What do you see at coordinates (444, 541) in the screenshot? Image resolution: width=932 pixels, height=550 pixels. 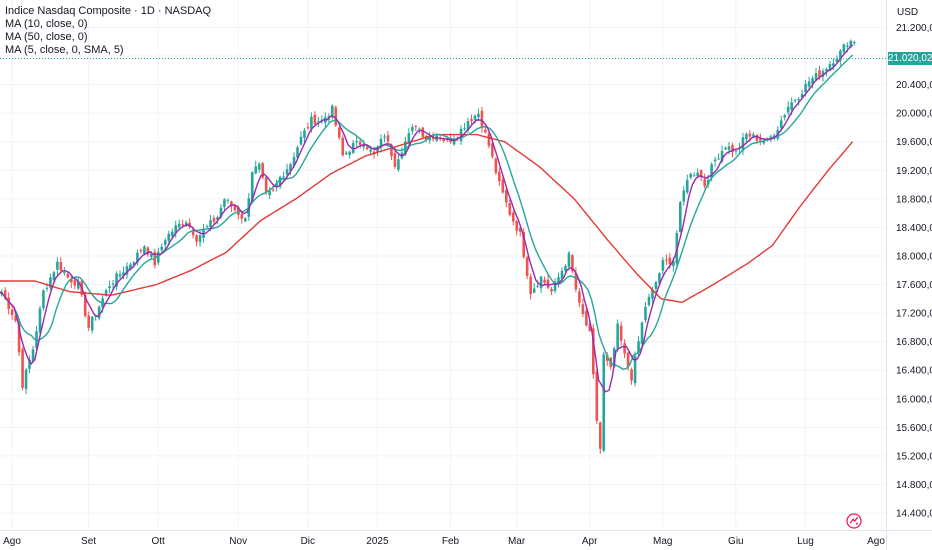 I see `x-axis: Ago Set Ott Nov Dic 2025 Feb Mar Apr Mag Giu Lug Ago` at bounding box center [444, 541].